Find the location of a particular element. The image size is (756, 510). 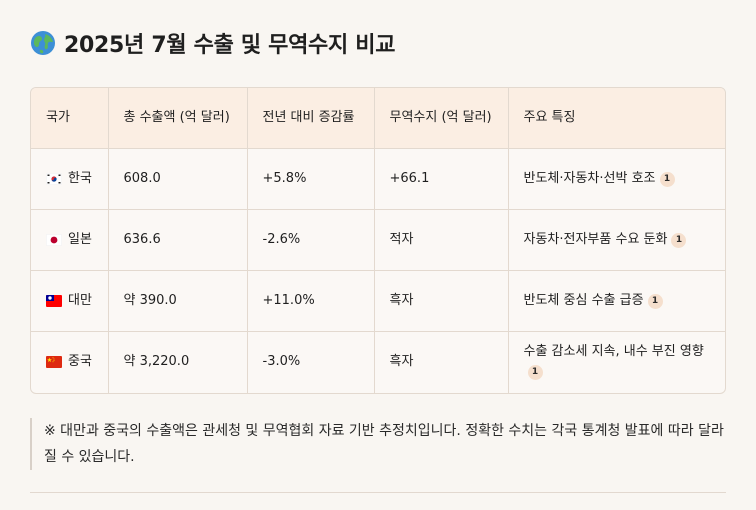

feature-text: 반도체·자동차·선박 호조 is located at coordinates (589, 178).